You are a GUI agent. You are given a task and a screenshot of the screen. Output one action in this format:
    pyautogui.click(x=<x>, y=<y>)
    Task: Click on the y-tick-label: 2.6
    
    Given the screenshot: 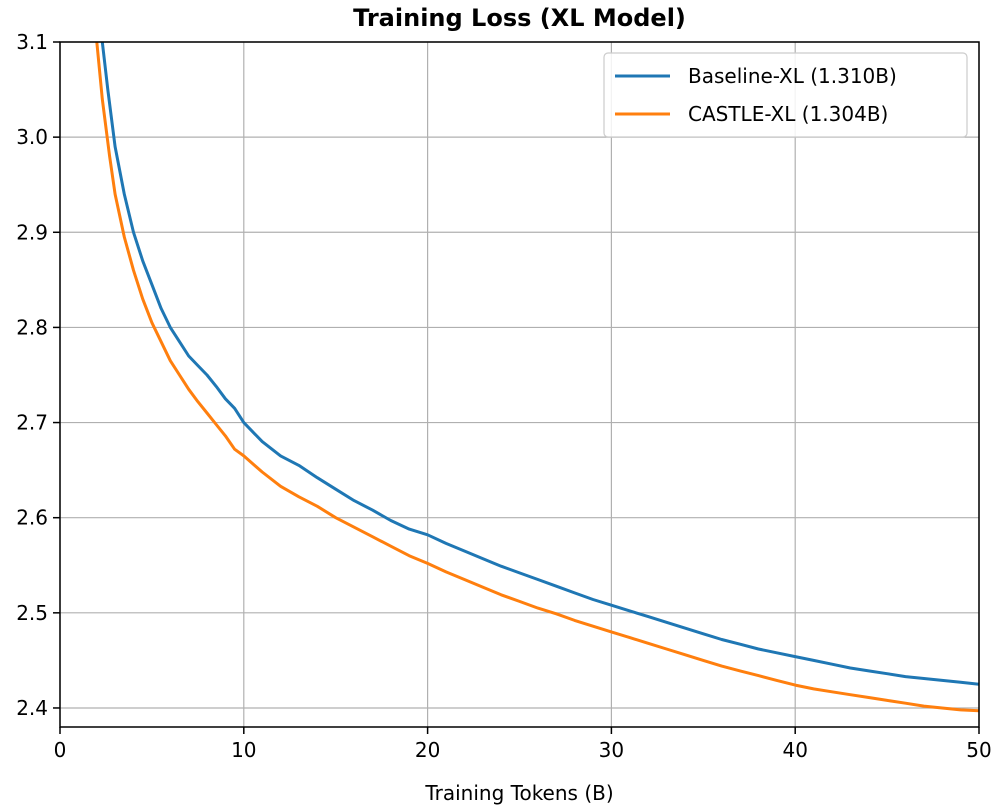 What is the action you would take?
    pyautogui.click(x=32, y=518)
    